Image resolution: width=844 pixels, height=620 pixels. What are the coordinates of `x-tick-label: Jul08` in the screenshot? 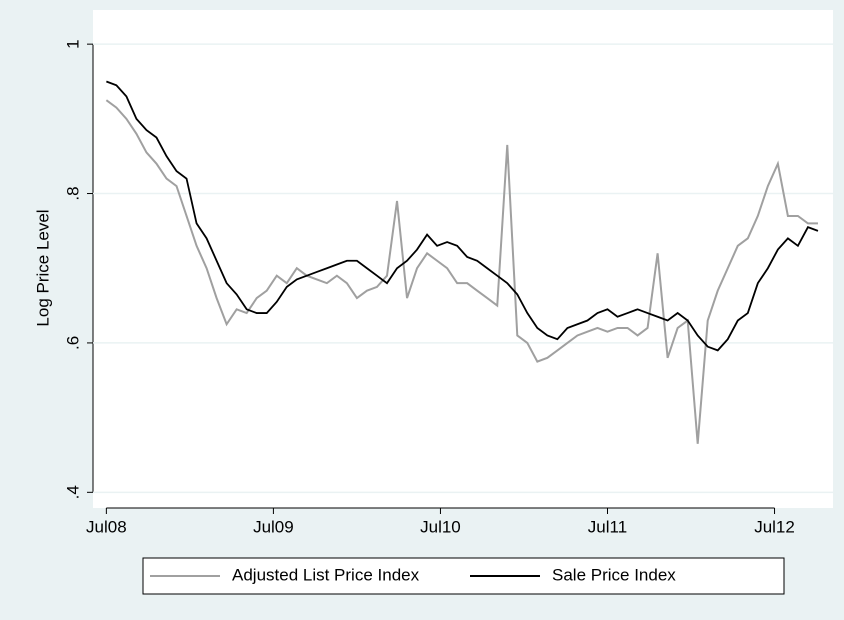 It's located at (106, 526).